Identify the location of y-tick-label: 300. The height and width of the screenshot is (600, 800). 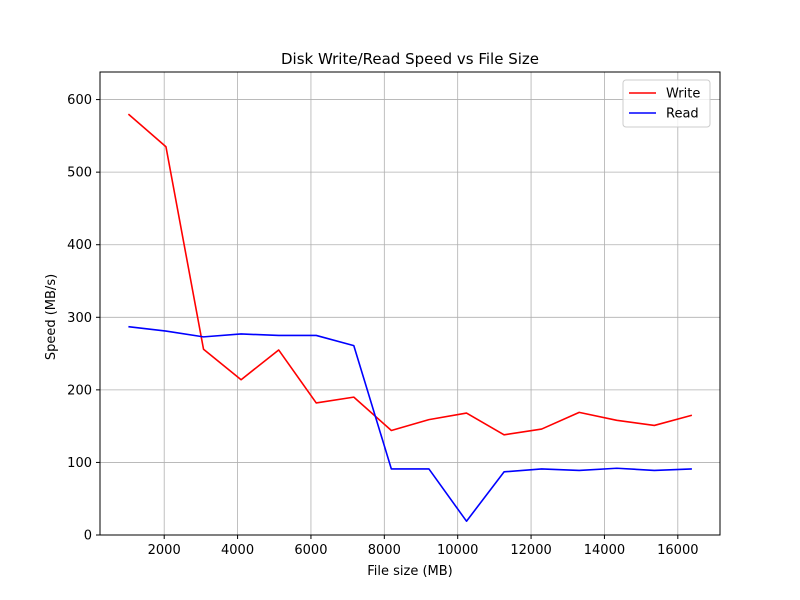
(79, 318).